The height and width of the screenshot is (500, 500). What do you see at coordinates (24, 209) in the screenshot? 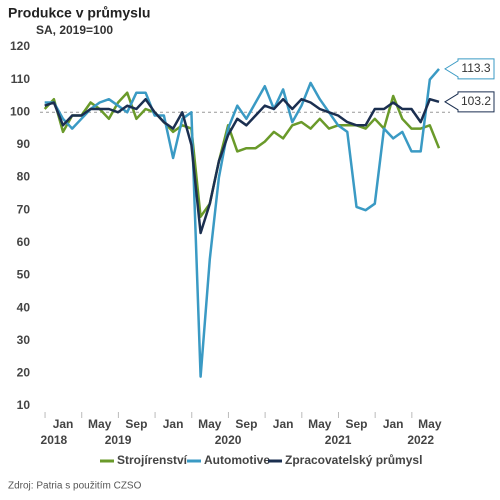
I see `y-tick-label: 70` at bounding box center [24, 209].